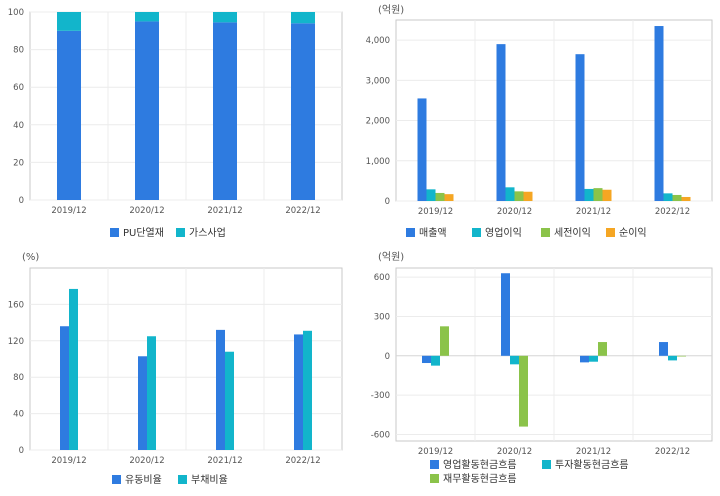  What do you see at coordinates (426, 233) in the screenshot?
I see `legend-item: 매출액` at bounding box center [426, 233].